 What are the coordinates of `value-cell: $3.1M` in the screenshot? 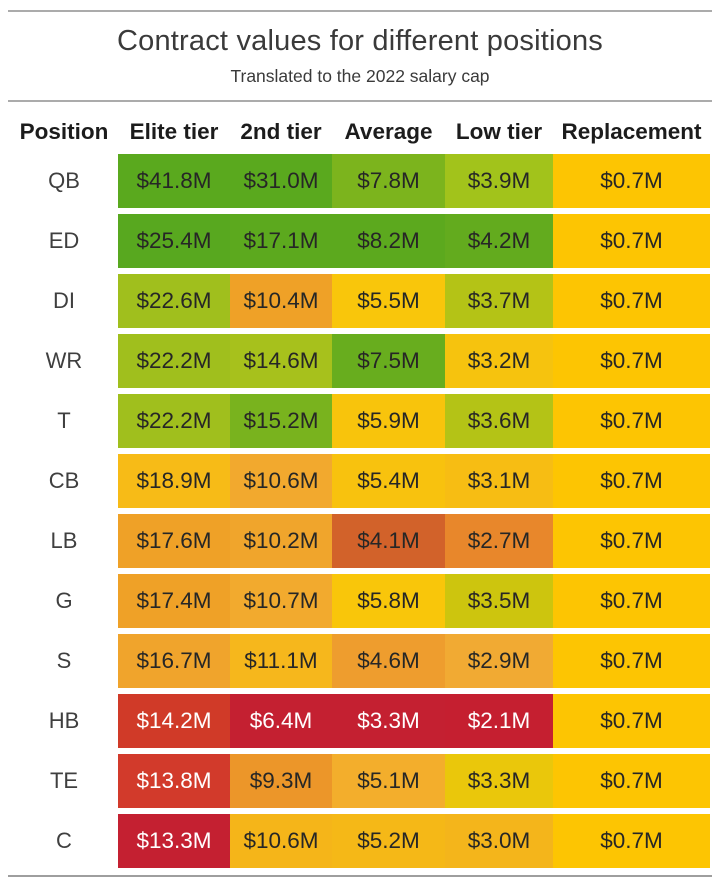 It's located at (499, 481).